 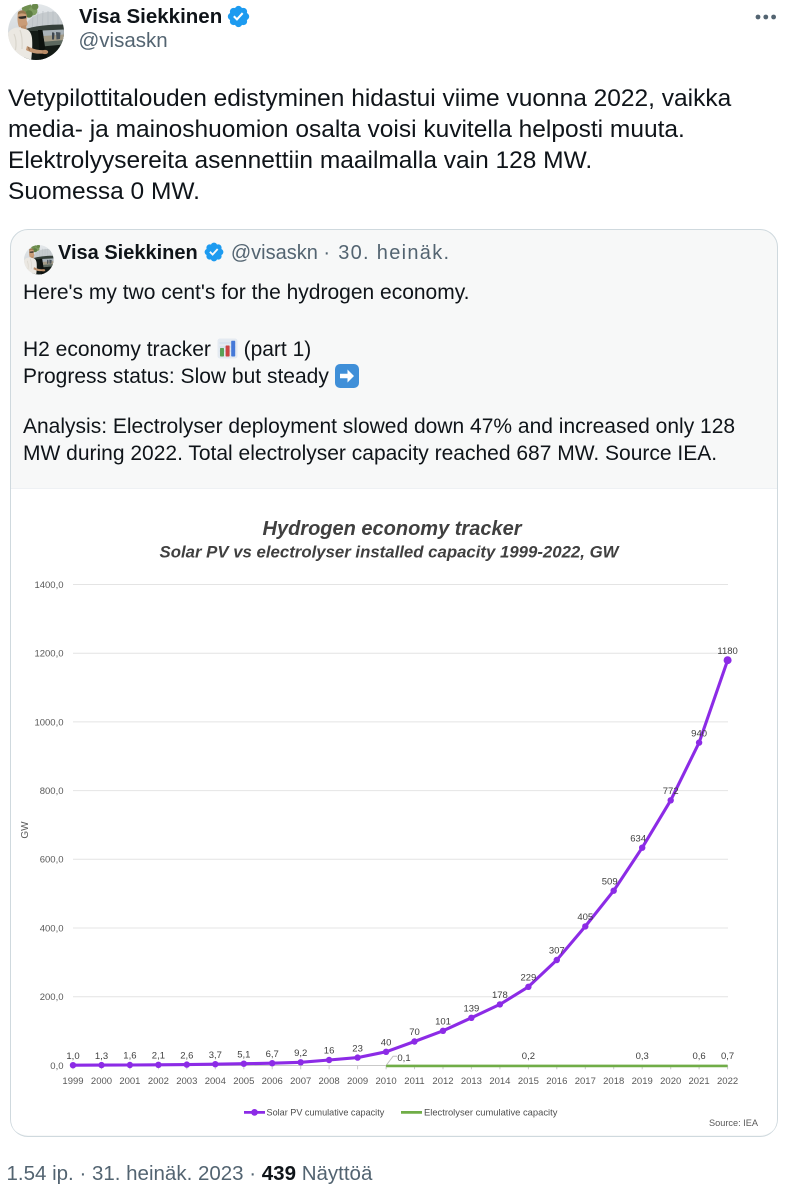 What do you see at coordinates (585, 1081) in the screenshot?
I see `svg-text: 2017` at bounding box center [585, 1081].